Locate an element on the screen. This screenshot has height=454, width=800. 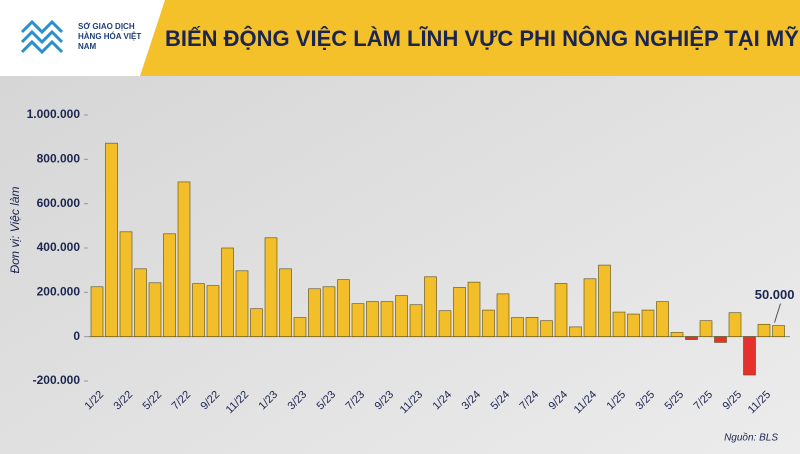
header-band is located at coordinates (470, 38).